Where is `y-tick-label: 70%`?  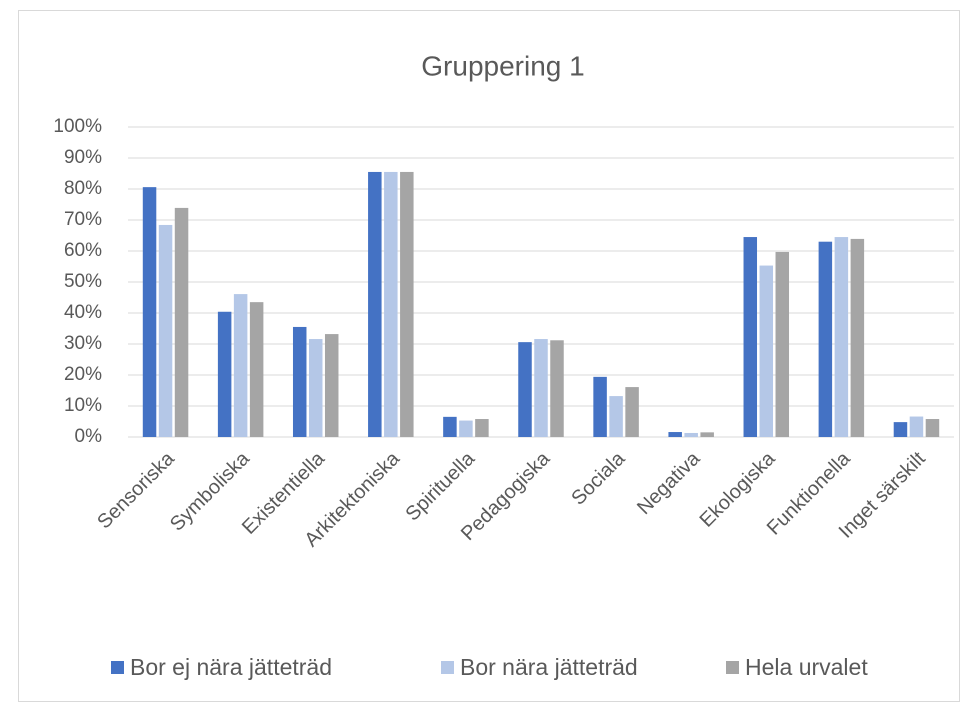
y-tick-label: 70% is located at coordinates (83, 219).